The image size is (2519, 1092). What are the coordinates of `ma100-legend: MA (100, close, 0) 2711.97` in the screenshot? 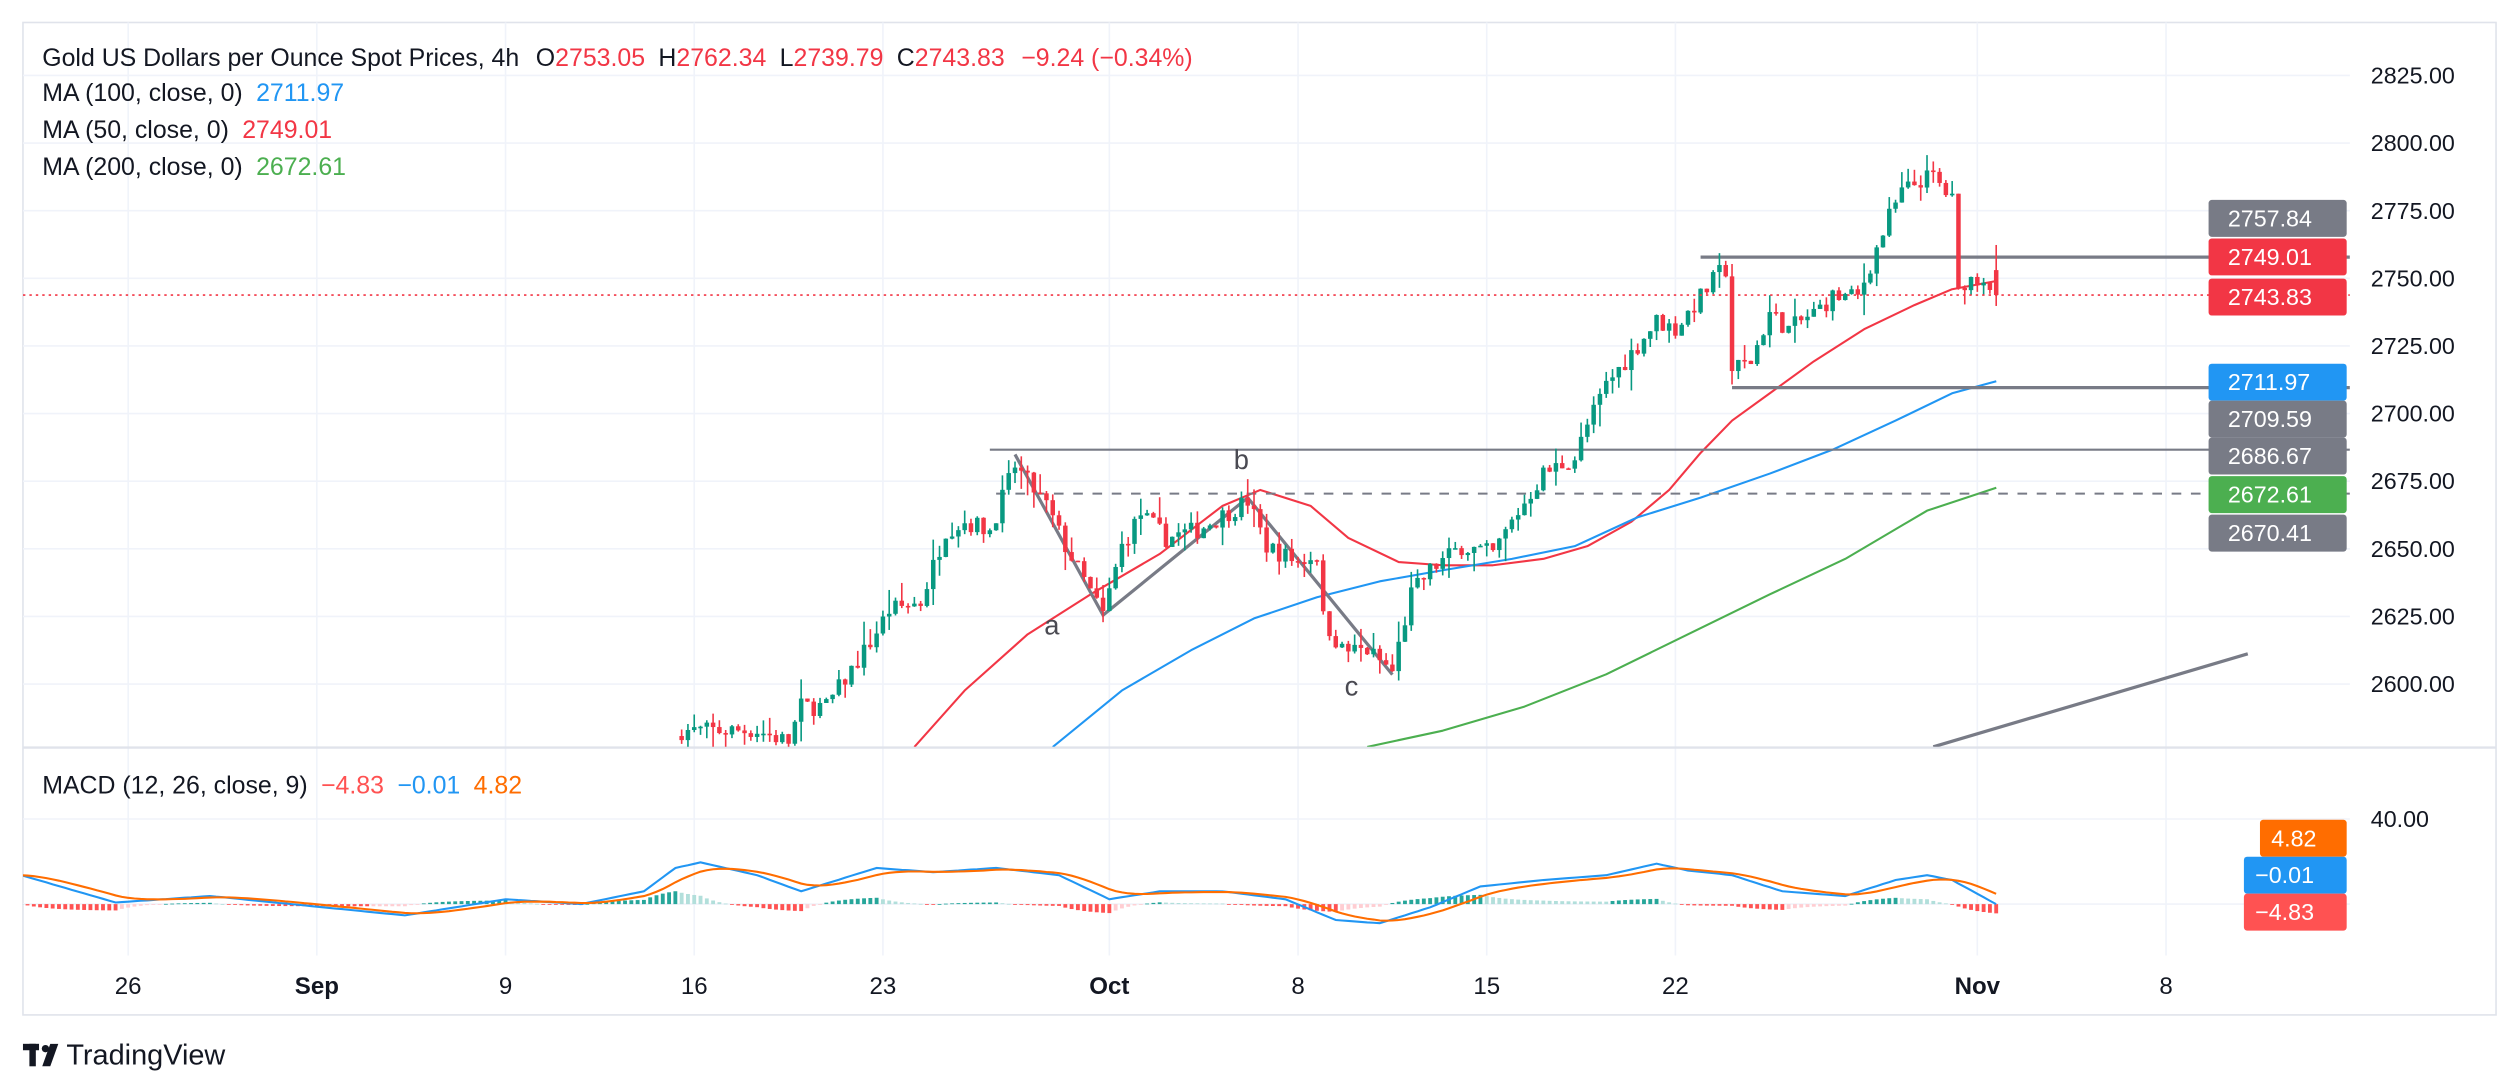 It's located at (193, 93).